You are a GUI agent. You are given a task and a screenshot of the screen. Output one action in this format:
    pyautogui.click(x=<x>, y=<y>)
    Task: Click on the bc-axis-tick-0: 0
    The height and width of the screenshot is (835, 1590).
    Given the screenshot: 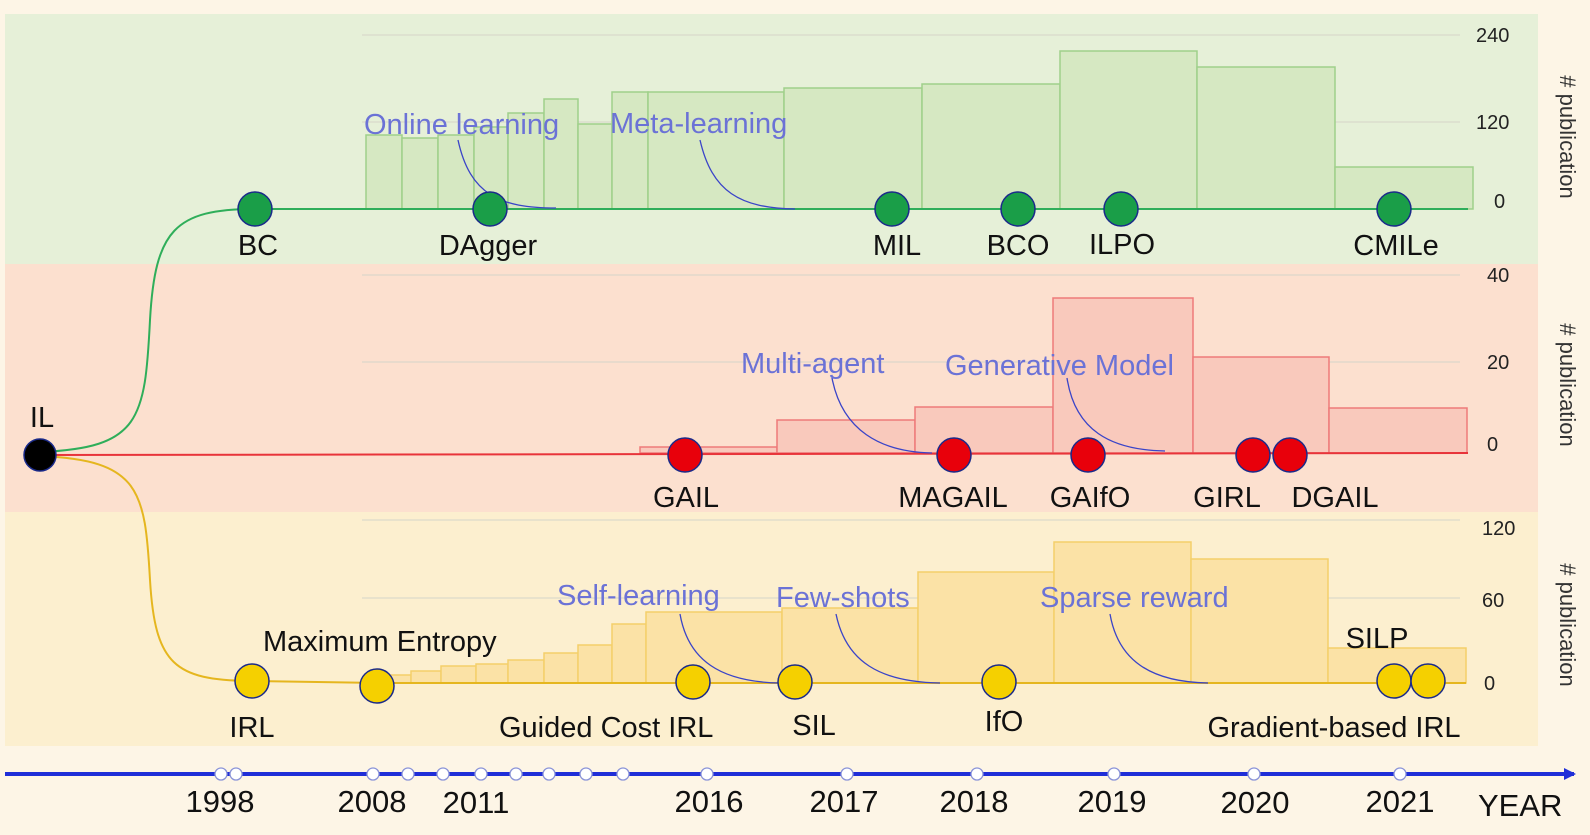 What is the action you would take?
    pyautogui.click(x=1499, y=202)
    